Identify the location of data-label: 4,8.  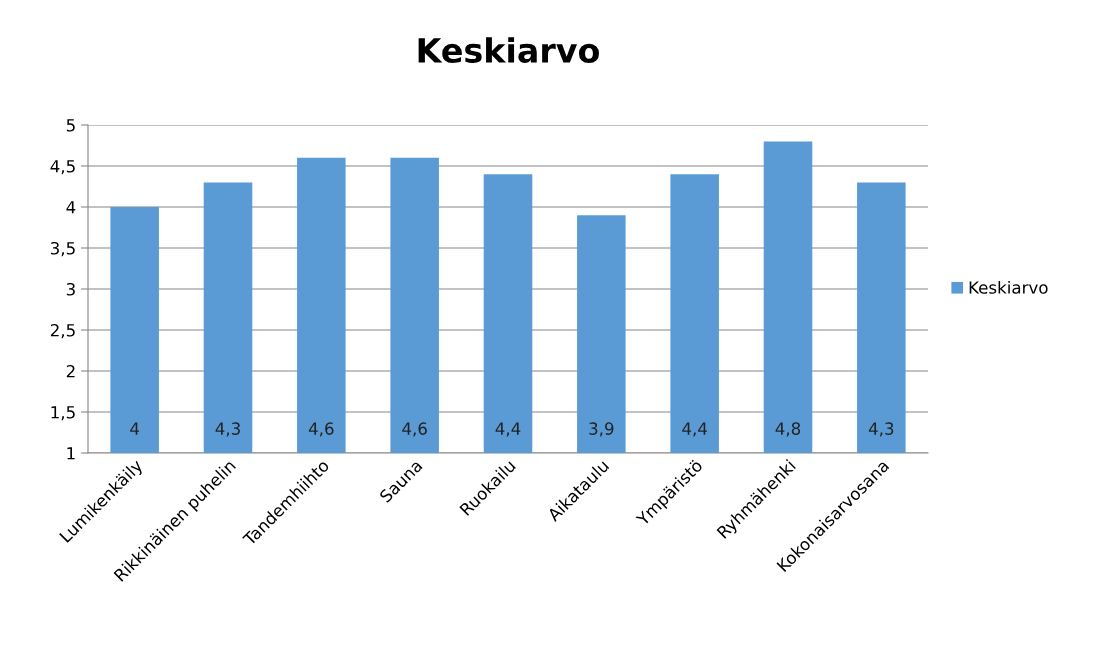
(788, 429).